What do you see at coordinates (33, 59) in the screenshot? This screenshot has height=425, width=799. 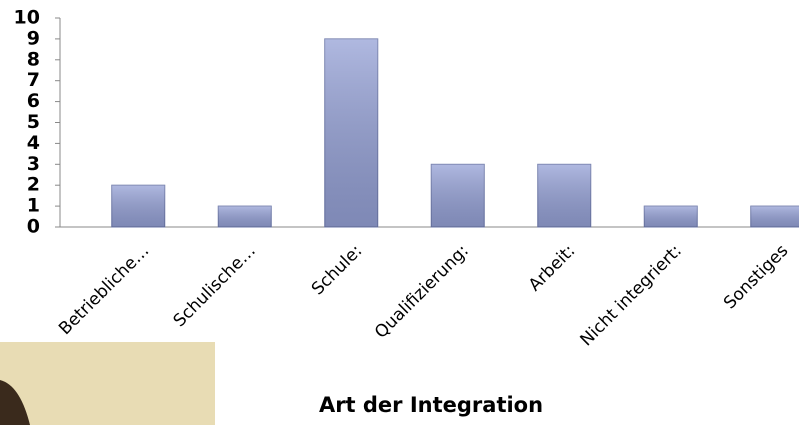 I see `y-tick-label: 8` at bounding box center [33, 59].